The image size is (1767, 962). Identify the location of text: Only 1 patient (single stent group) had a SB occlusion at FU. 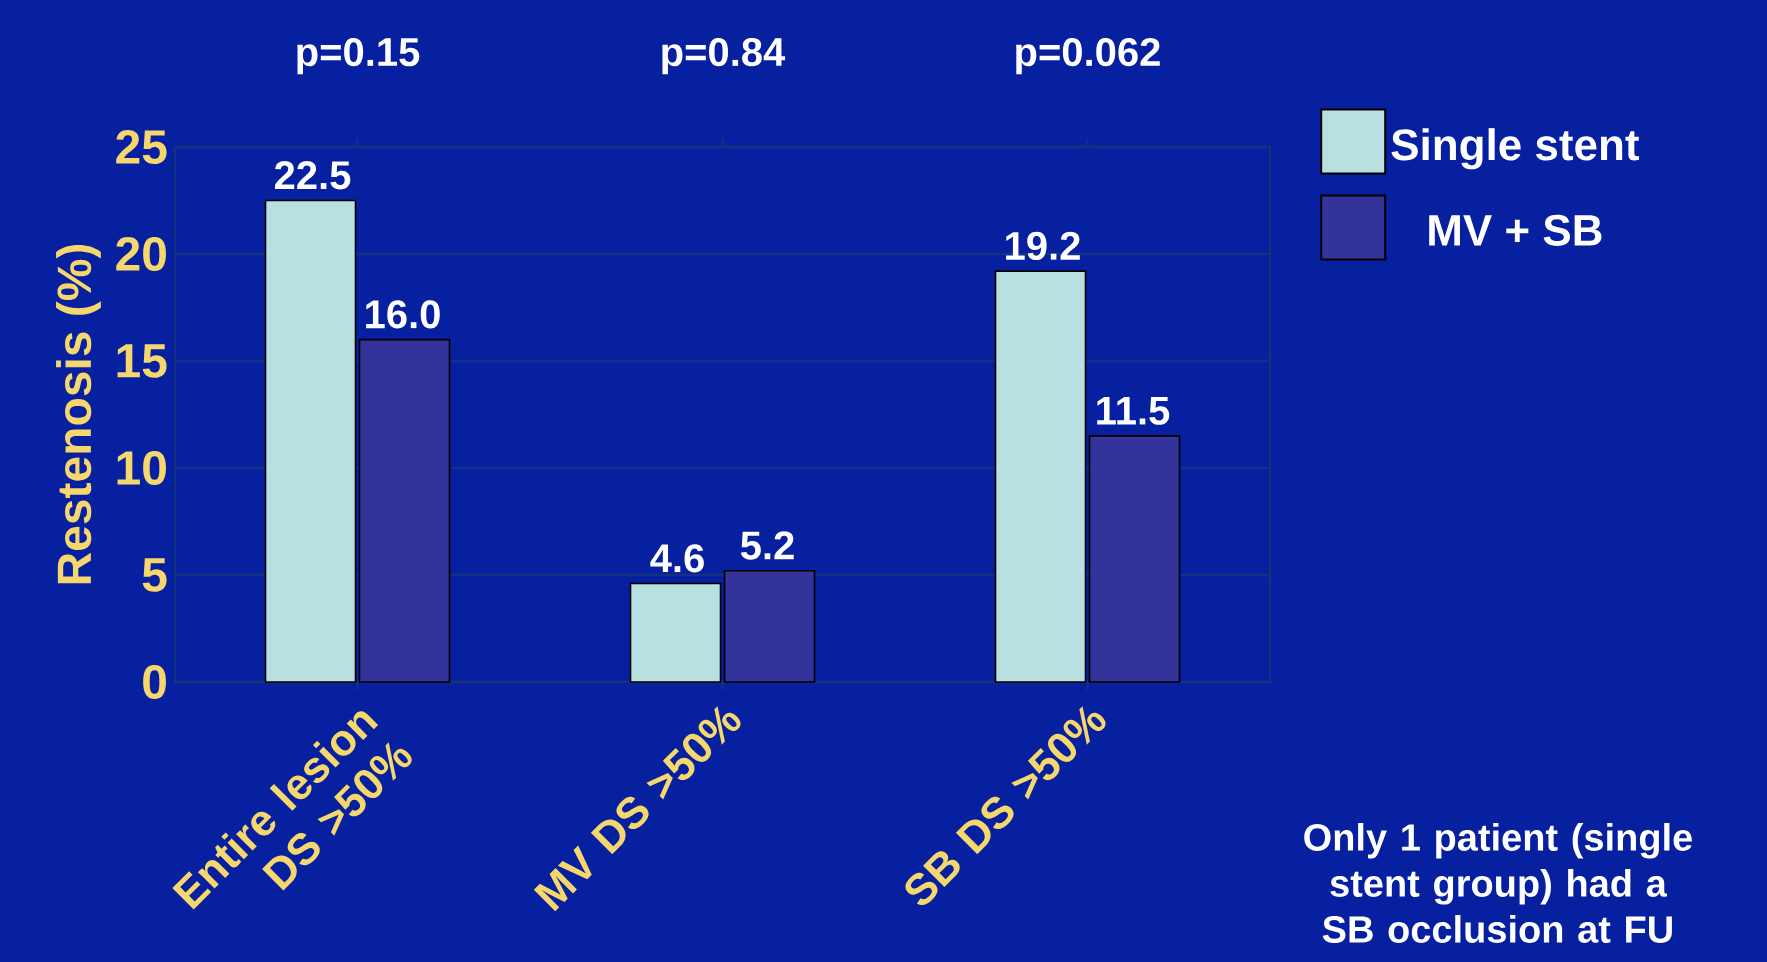
(1498, 883).